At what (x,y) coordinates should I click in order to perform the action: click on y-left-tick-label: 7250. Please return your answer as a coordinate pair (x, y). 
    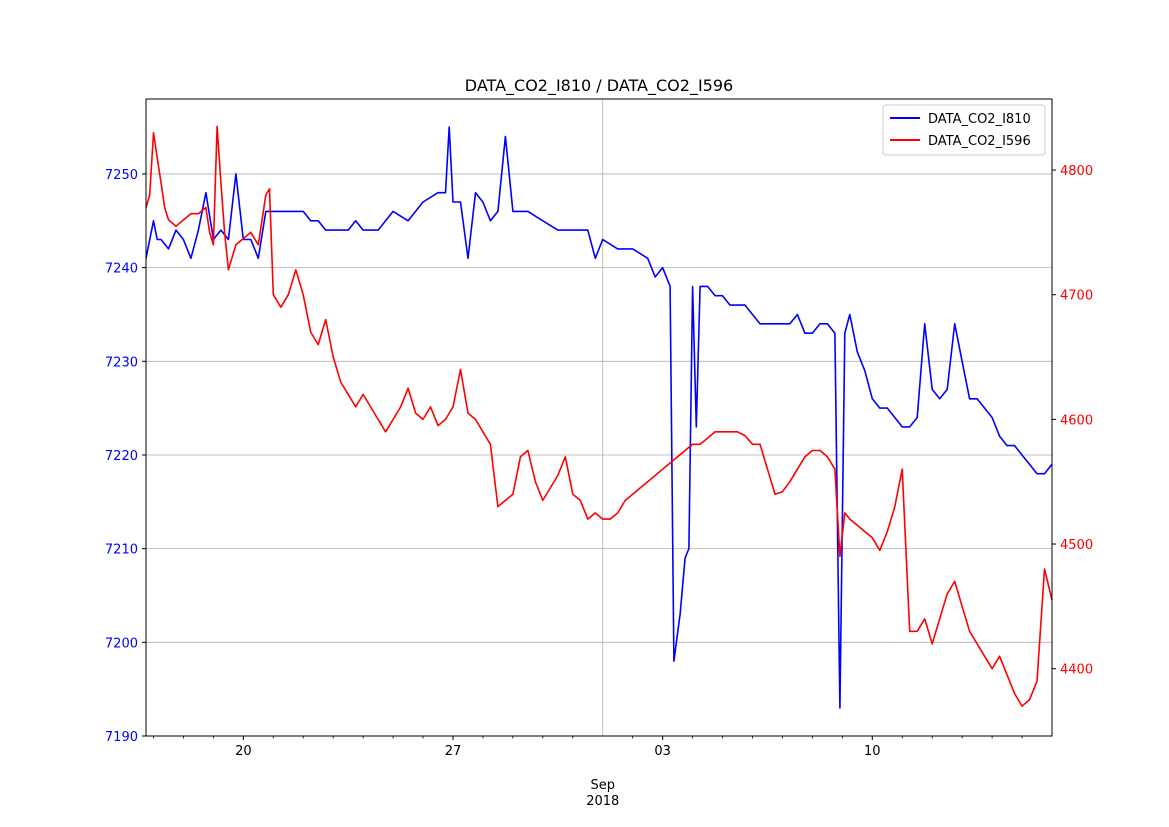
    Looking at the image, I should click on (121, 175).